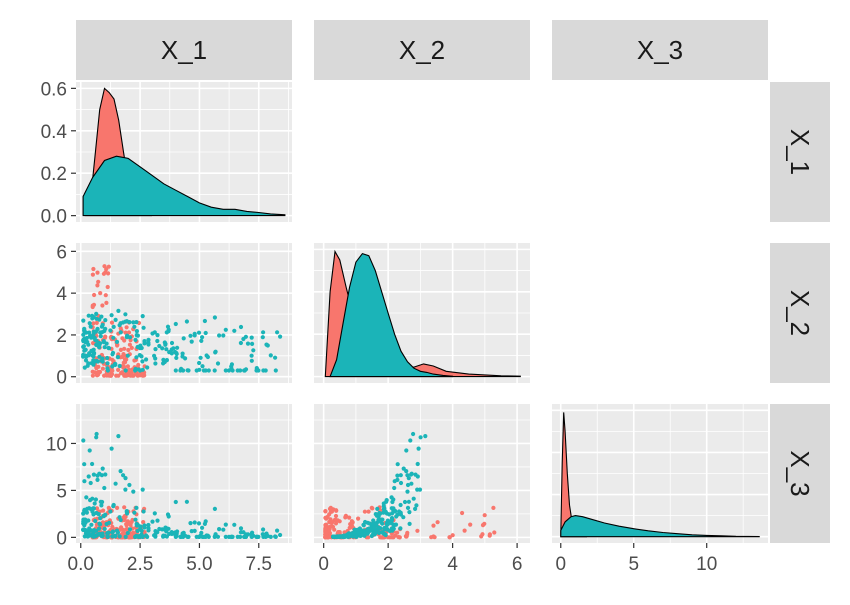 The height and width of the screenshot is (605, 850). What do you see at coordinates (54, 217) in the screenshot?
I see `y-tick-label: 0.0` at bounding box center [54, 217].